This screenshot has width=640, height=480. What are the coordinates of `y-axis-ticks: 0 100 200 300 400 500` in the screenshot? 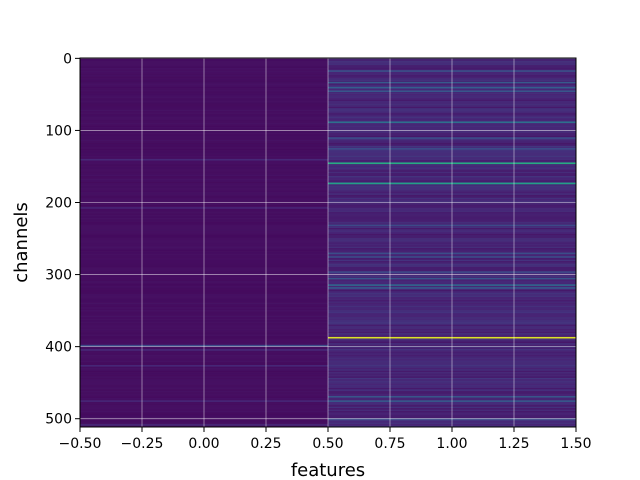 It's located at (62, 239).